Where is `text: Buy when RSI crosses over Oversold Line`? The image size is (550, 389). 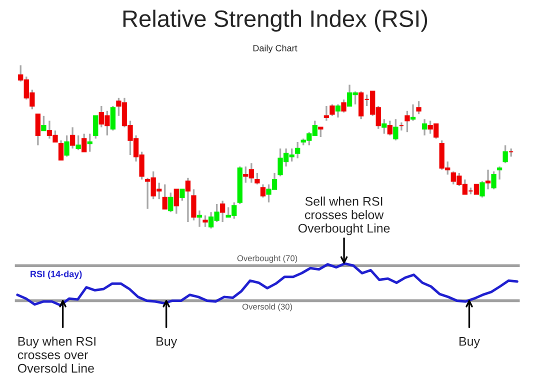
text: Buy when RSI crosses over Oversold Line is located at coordinates (57, 354).